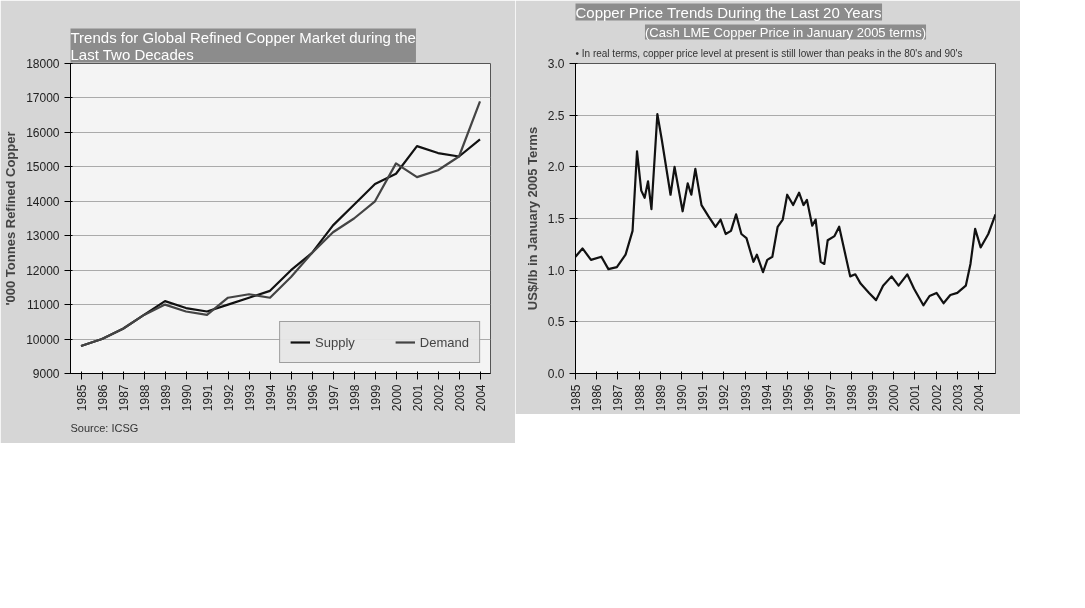 Image resolution: width=1085 pixels, height=608 pixels. Describe the element at coordinates (532, 218) in the screenshot. I see `y-axis-title: US$/lb in January 2005 Terms` at that location.